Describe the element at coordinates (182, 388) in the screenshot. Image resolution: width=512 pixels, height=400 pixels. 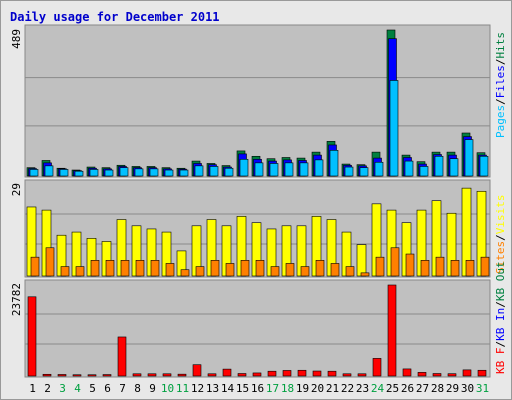
I see `x-tick-label-11: 11` at that location.